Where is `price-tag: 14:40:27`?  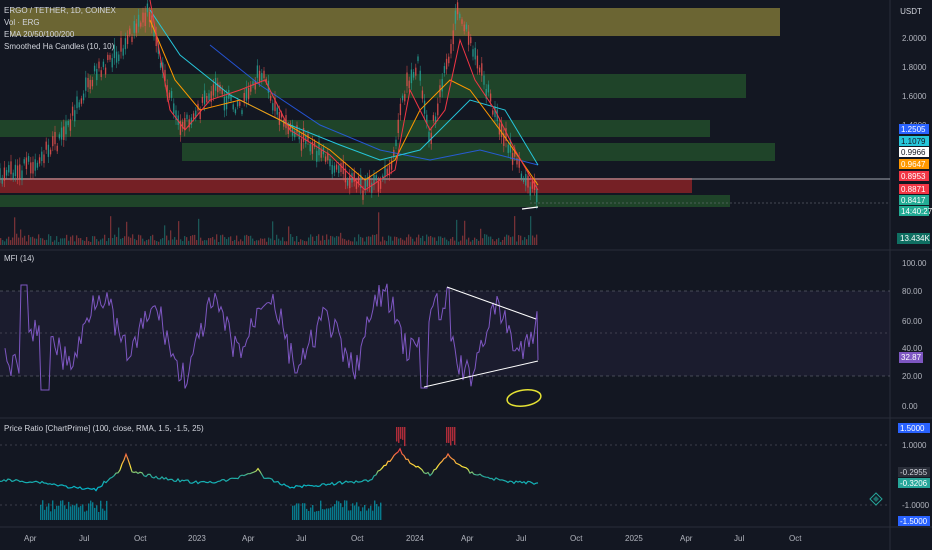 price-tag: 14:40:27 is located at coordinates (915, 211).